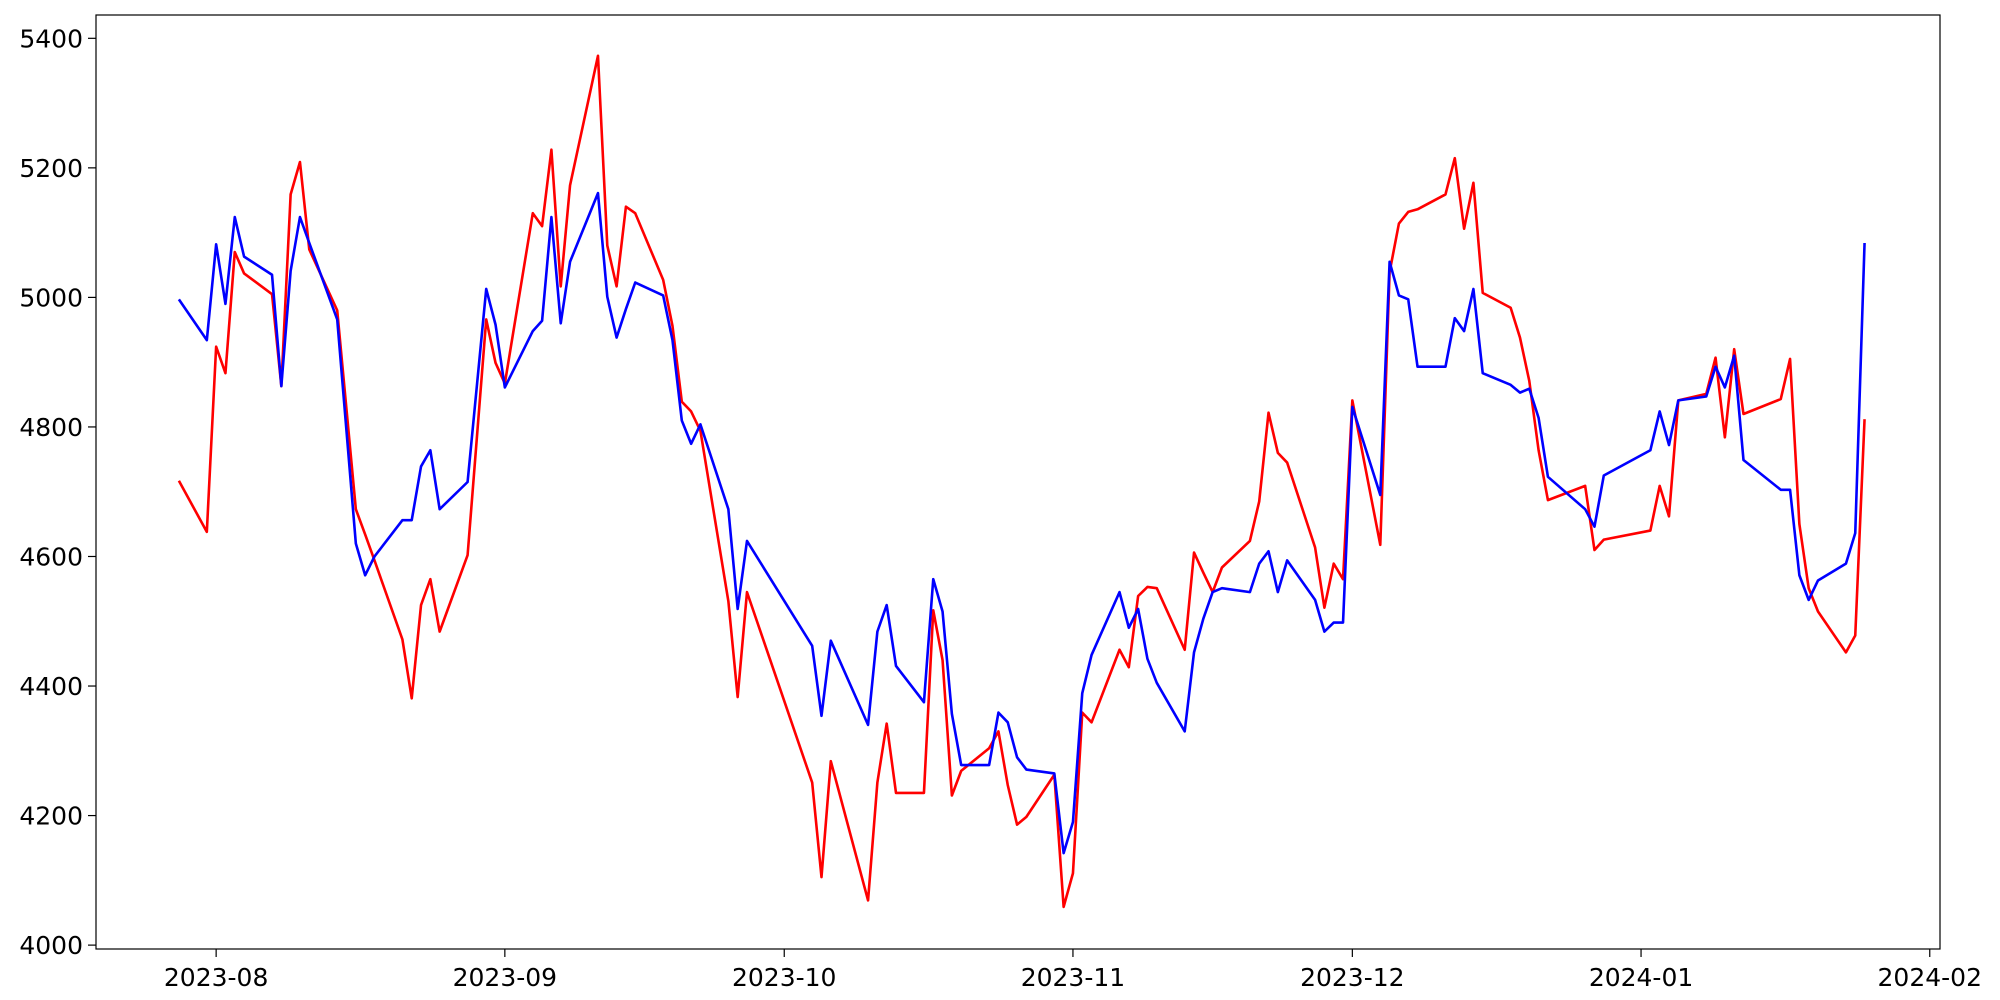 The width and height of the screenshot is (2000, 1000). Describe the element at coordinates (51, 168) in the screenshot. I see `y-tick-label: 5200` at that location.